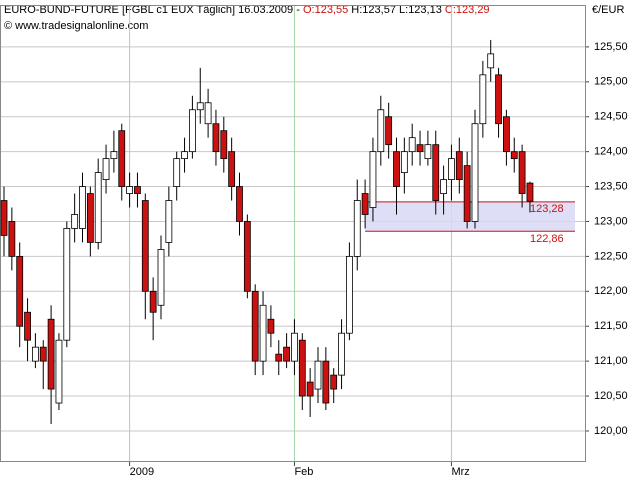  What do you see at coordinates (608, 10) in the screenshot?
I see `unit: €/EUR` at bounding box center [608, 10].